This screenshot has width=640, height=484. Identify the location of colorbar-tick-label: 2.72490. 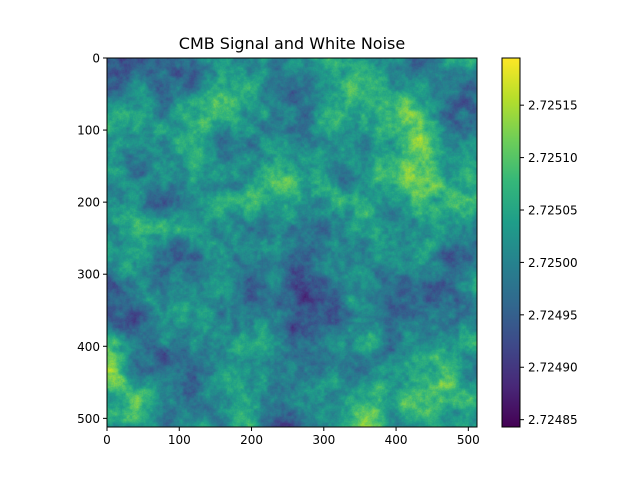
(553, 368).